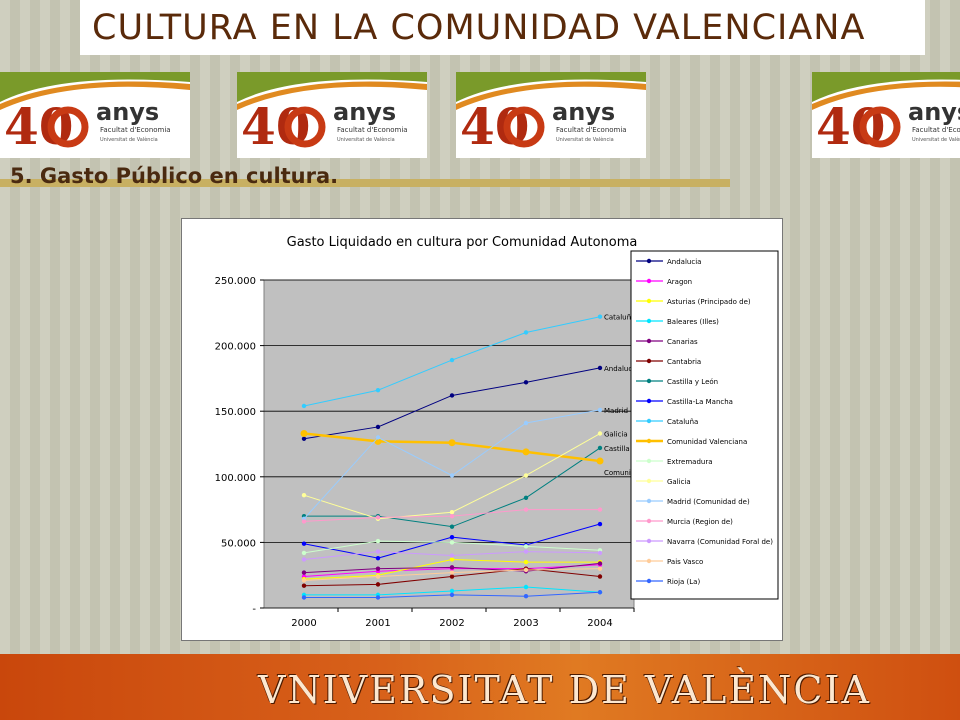 The height and width of the screenshot is (720, 960). Describe the element at coordinates (235, 478) in the screenshot. I see `y-tick-label: 100.000` at that location.